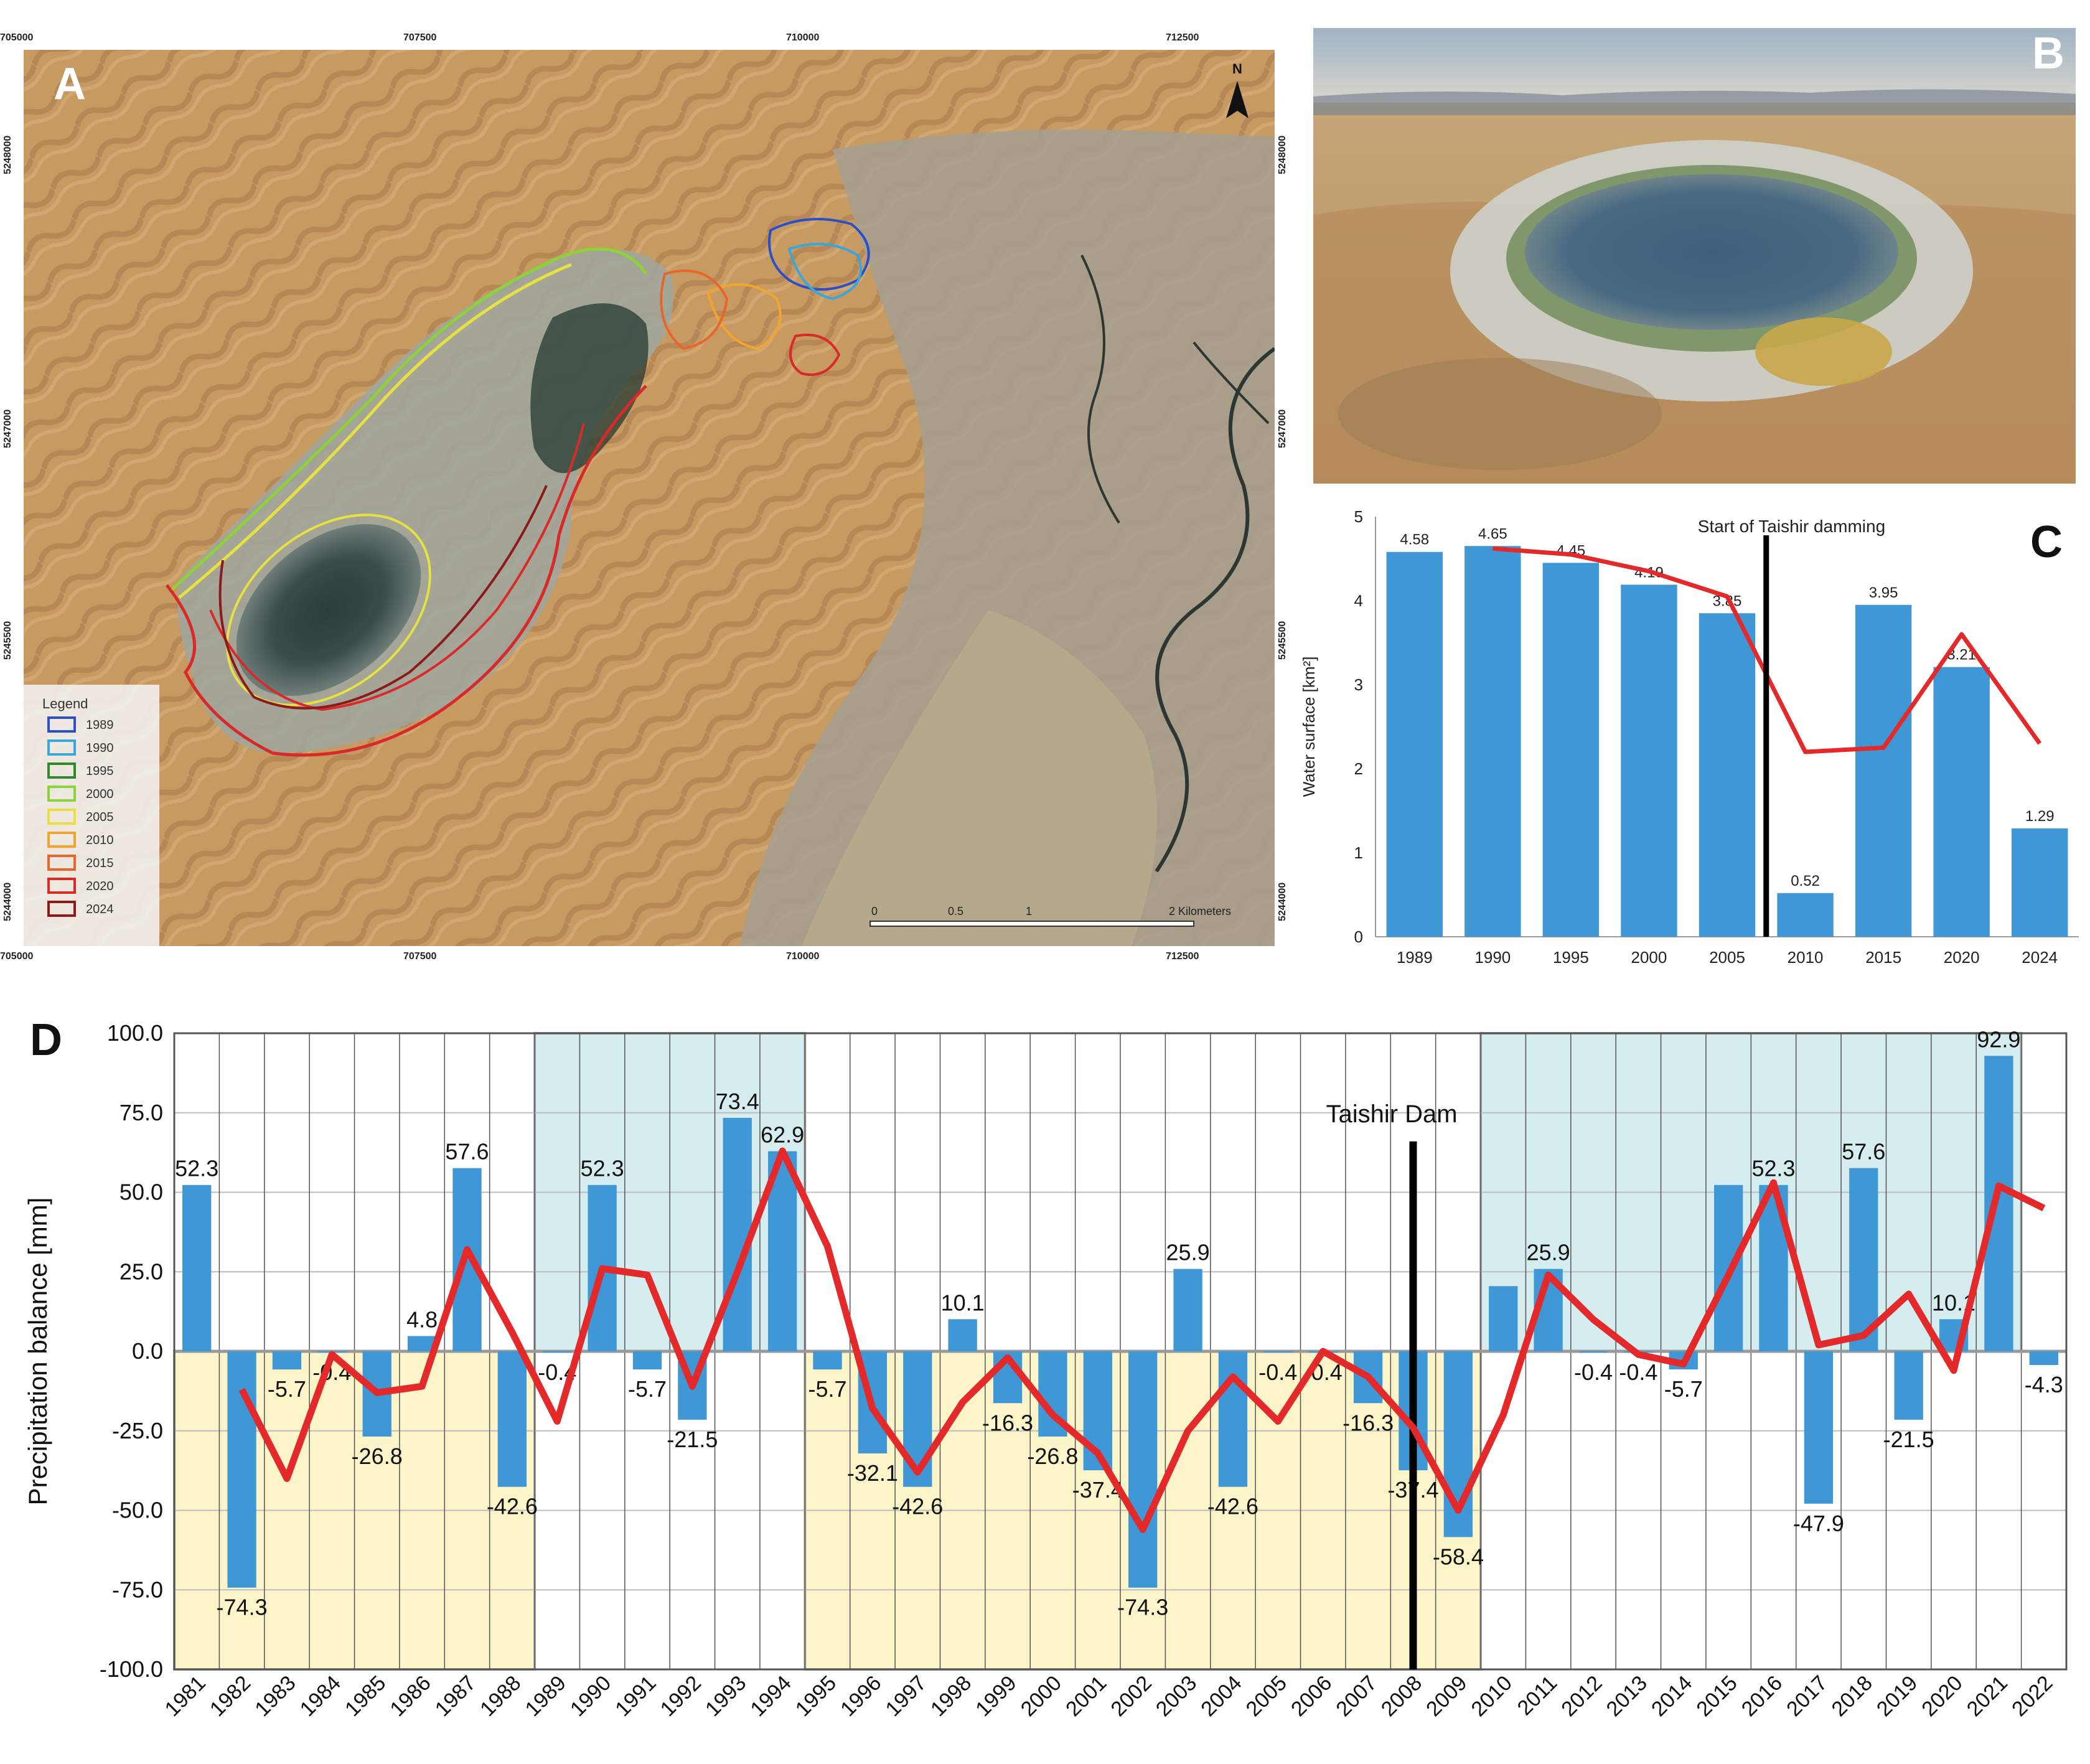  Describe the element at coordinates (1086, 1696) in the screenshot. I see `x-tick-label: 2001` at that location.